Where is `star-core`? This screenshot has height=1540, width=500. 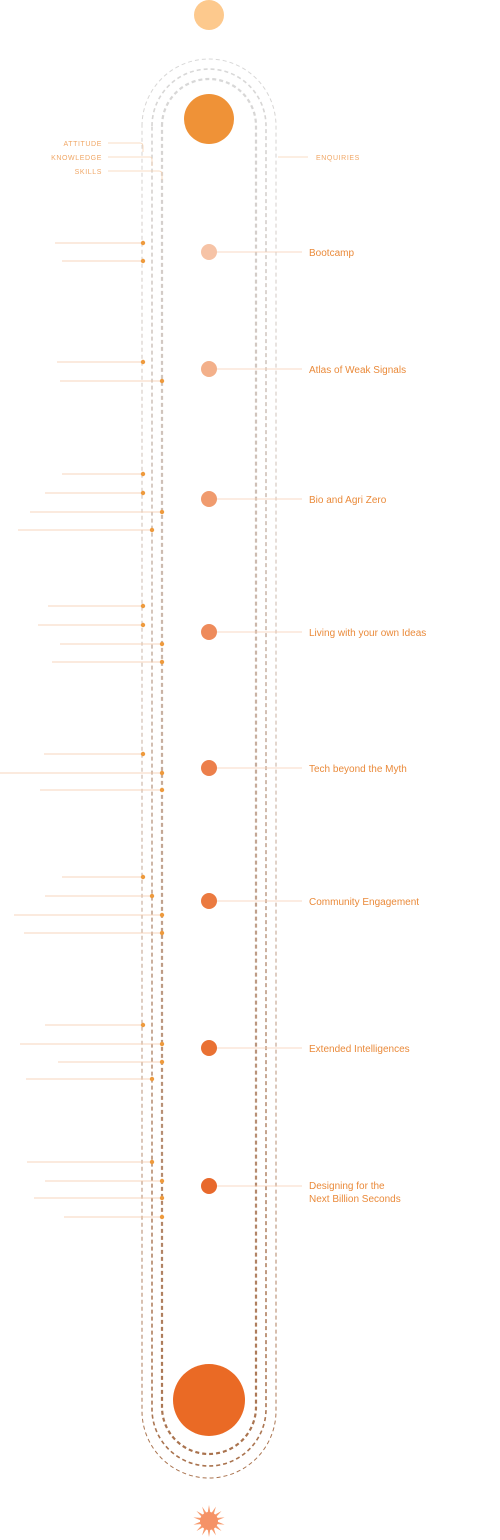 star-core is located at coordinates (209, 1521).